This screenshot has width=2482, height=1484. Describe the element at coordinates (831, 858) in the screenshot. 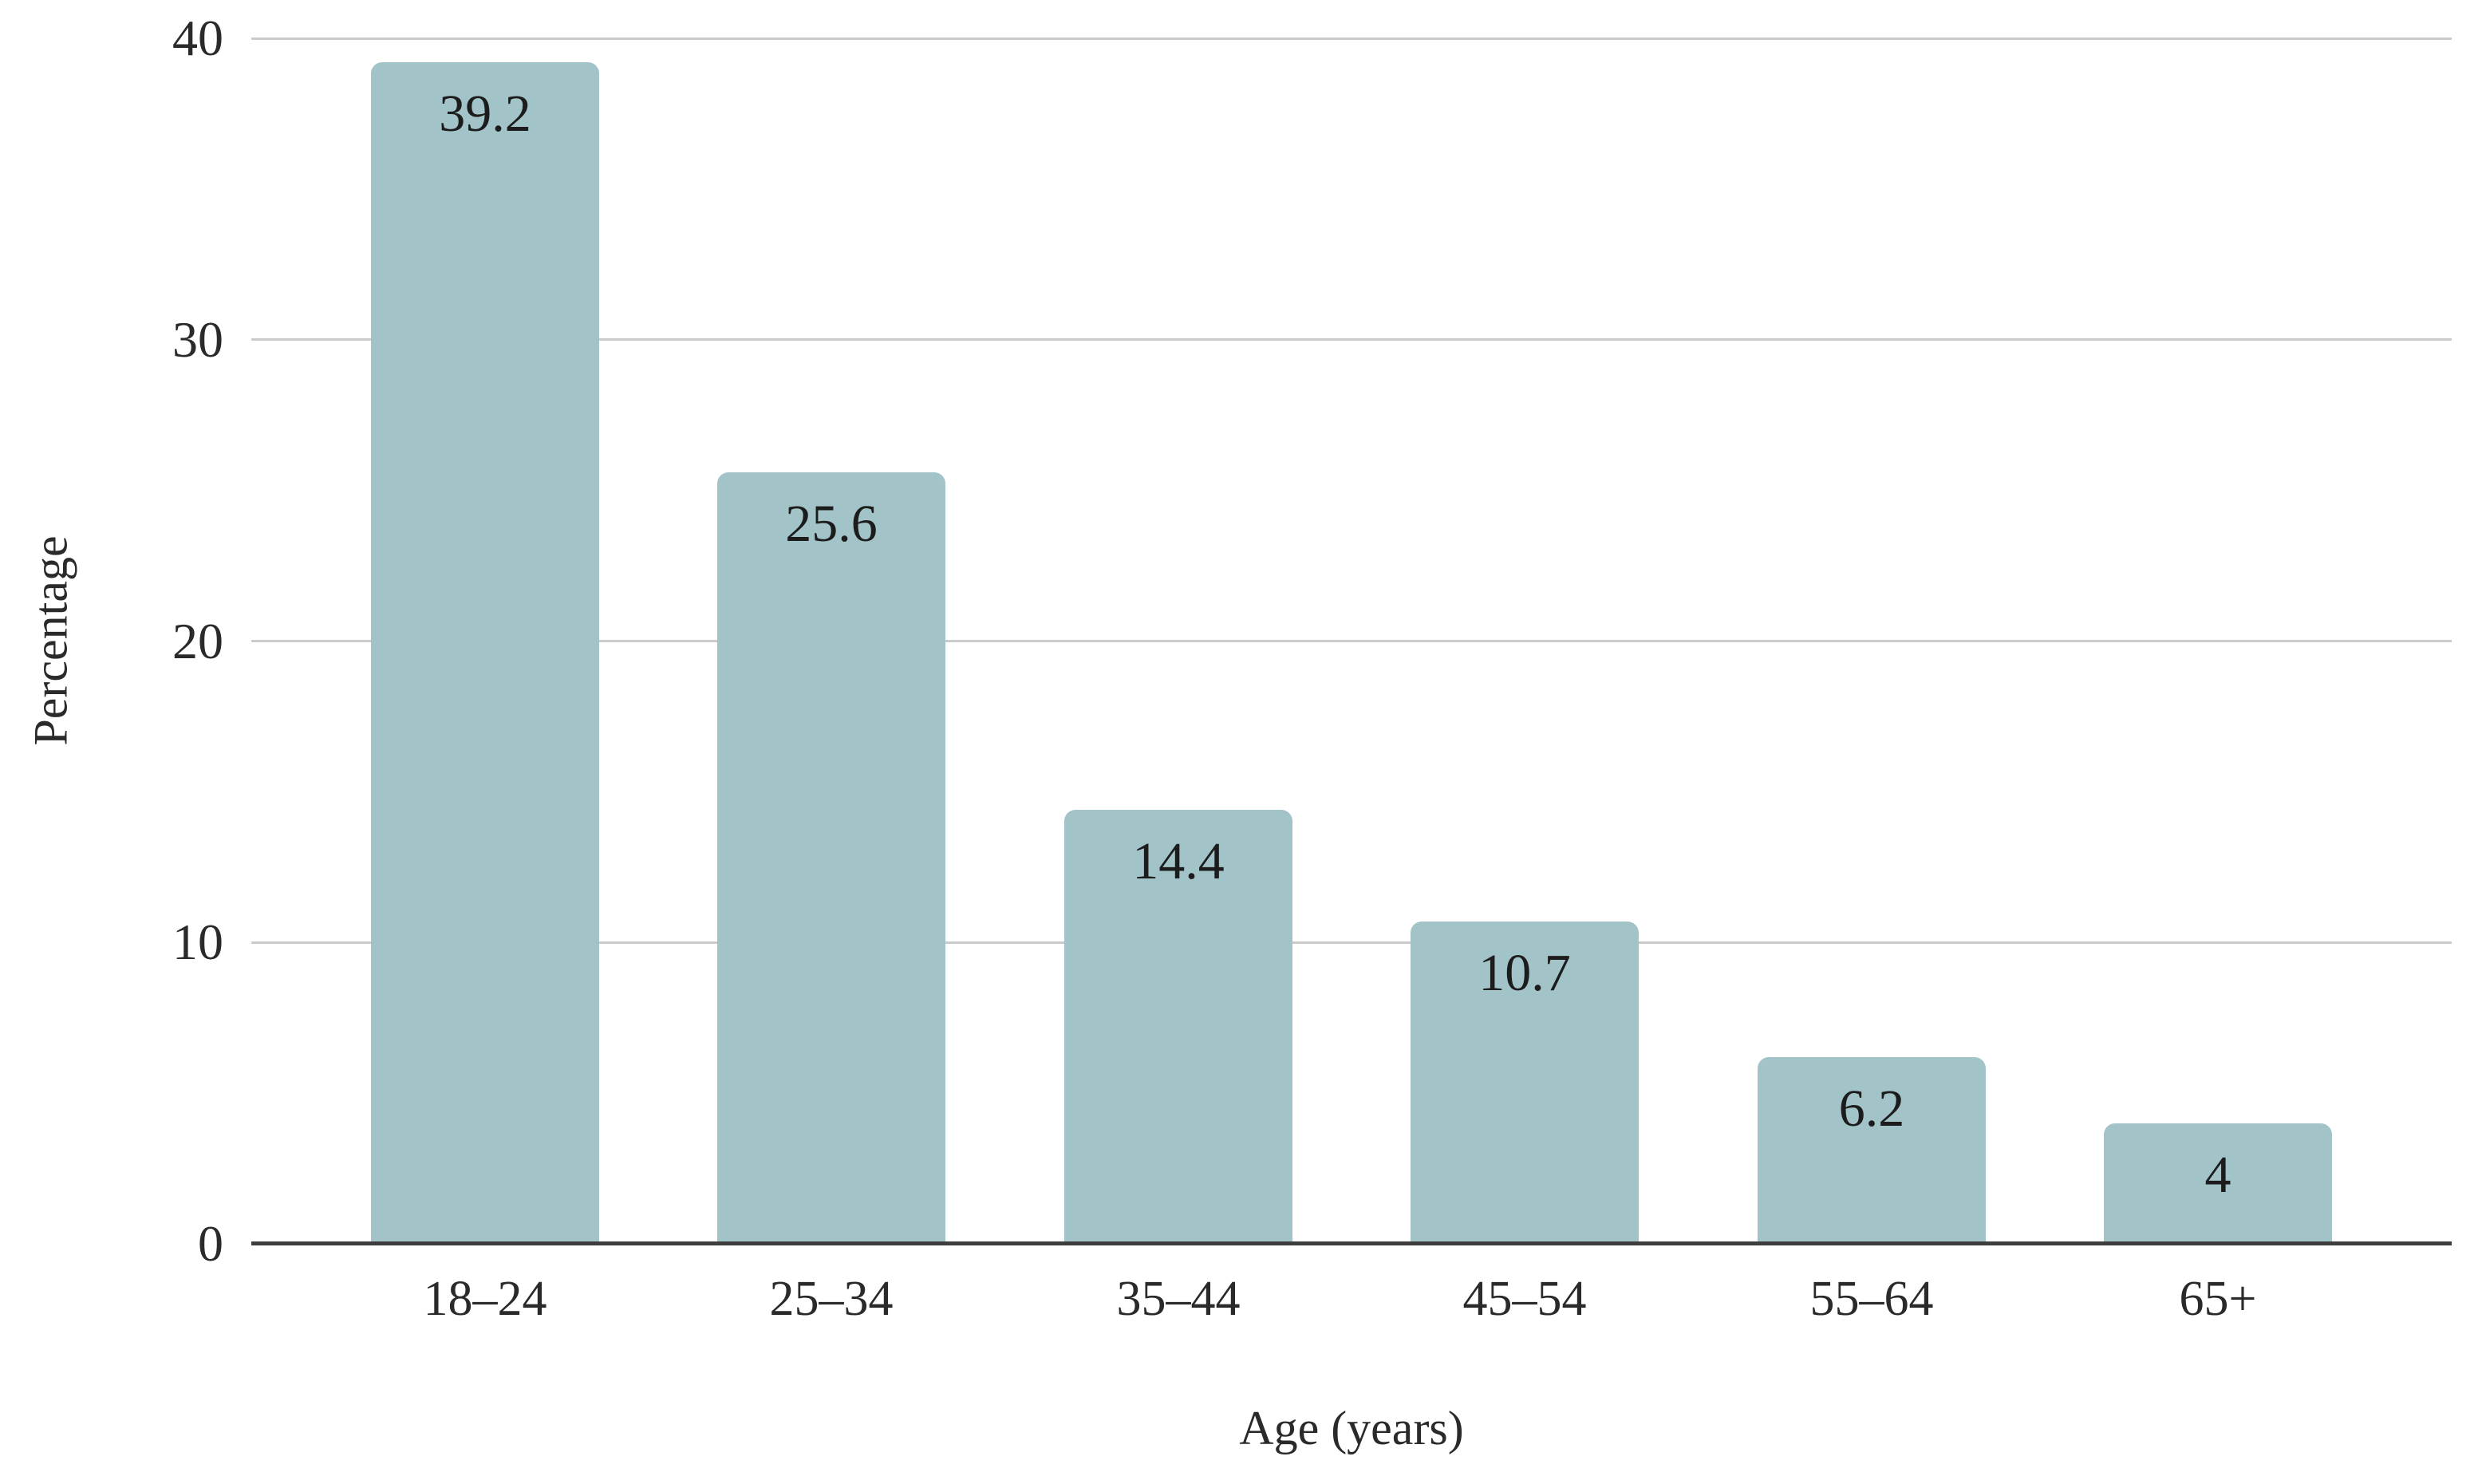

I see `bar-25–34: 25.6` at that location.